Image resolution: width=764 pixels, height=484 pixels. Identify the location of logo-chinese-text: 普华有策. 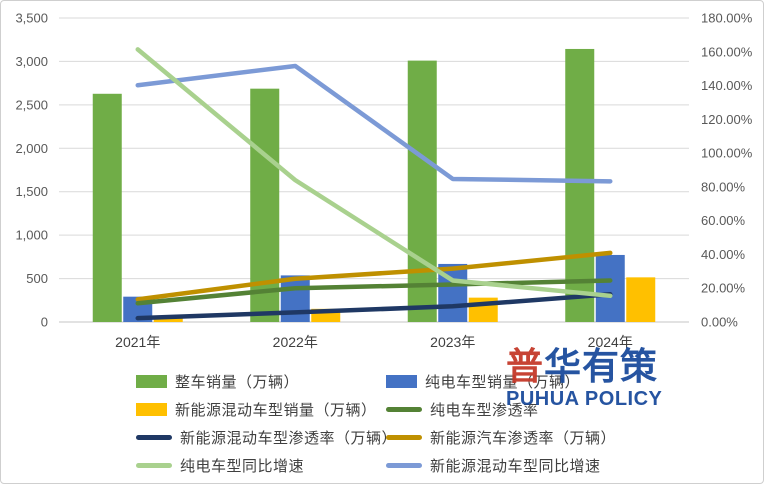
(584, 366).